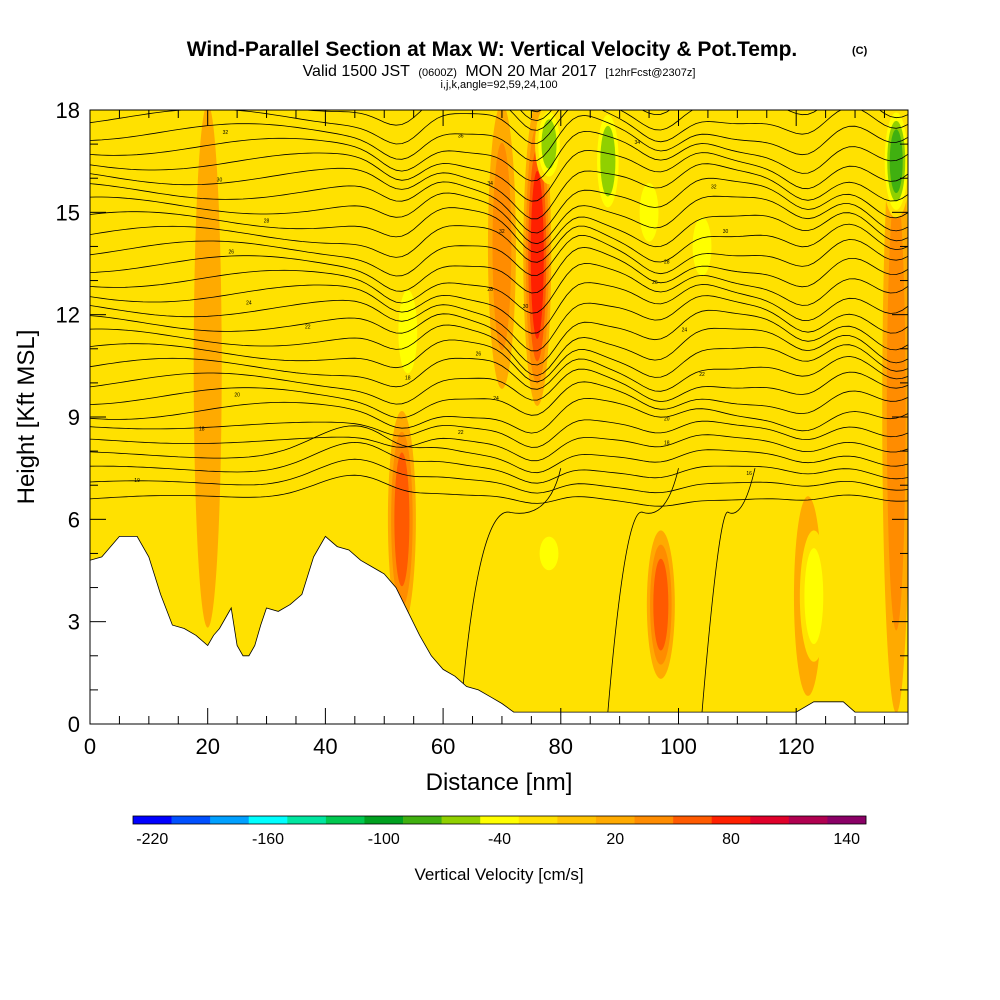  I want to click on theta-contour-label: 30, so click(220, 181).